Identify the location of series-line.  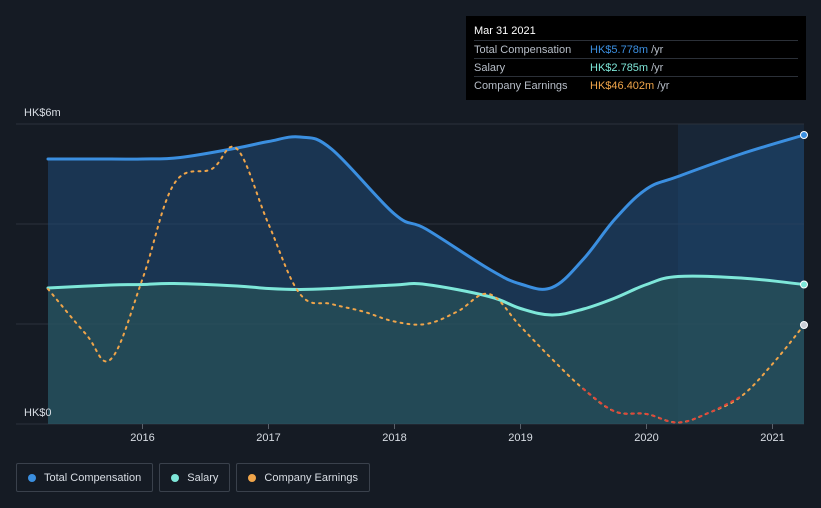
(426, 295).